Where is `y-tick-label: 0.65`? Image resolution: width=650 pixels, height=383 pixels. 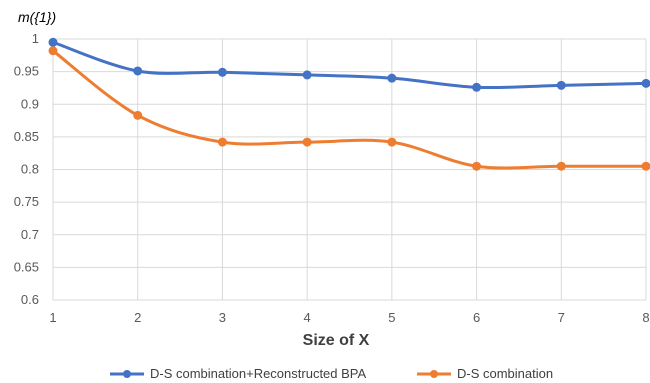
y-tick-label: 0.65 is located at coordinates (26, 266).